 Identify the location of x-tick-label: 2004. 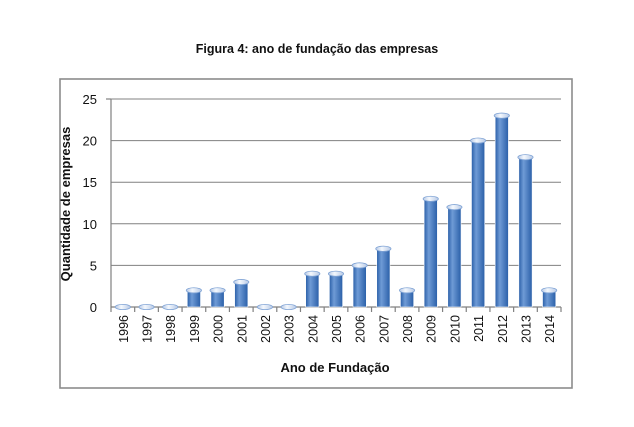
(313, 329).